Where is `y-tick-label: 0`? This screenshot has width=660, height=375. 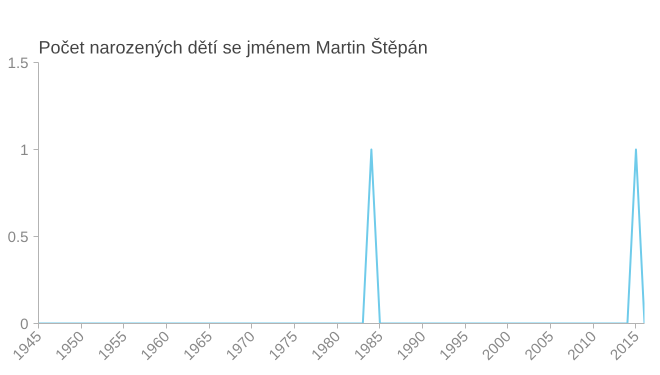
y-tick-label: 0 is located at coordinates (24, 324).